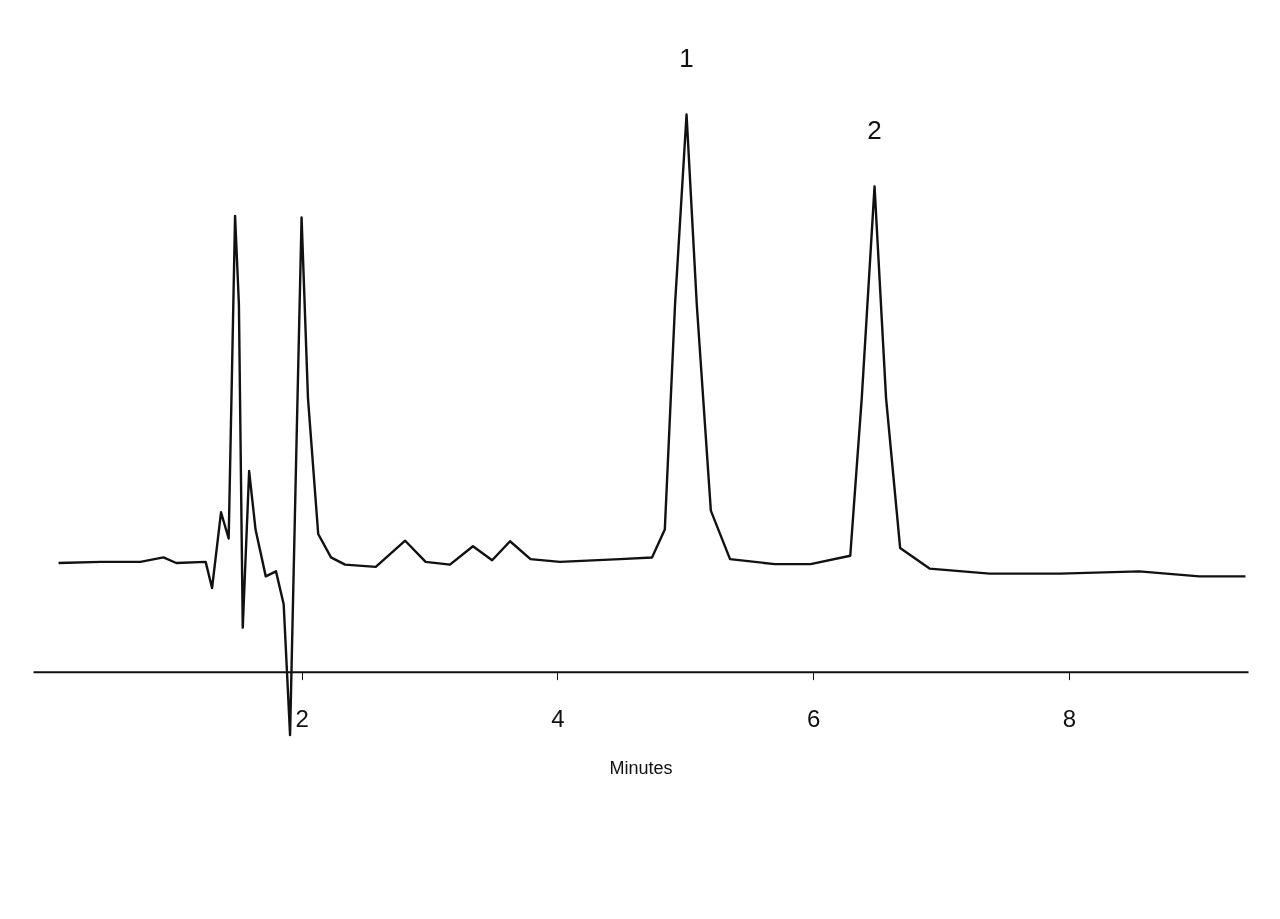 This screenshot has width=1280, height=919. What do you see at coordinates (302, 719) in the screenshot?
I see `x-tick-label: 2` at bounding box center [302, 719].